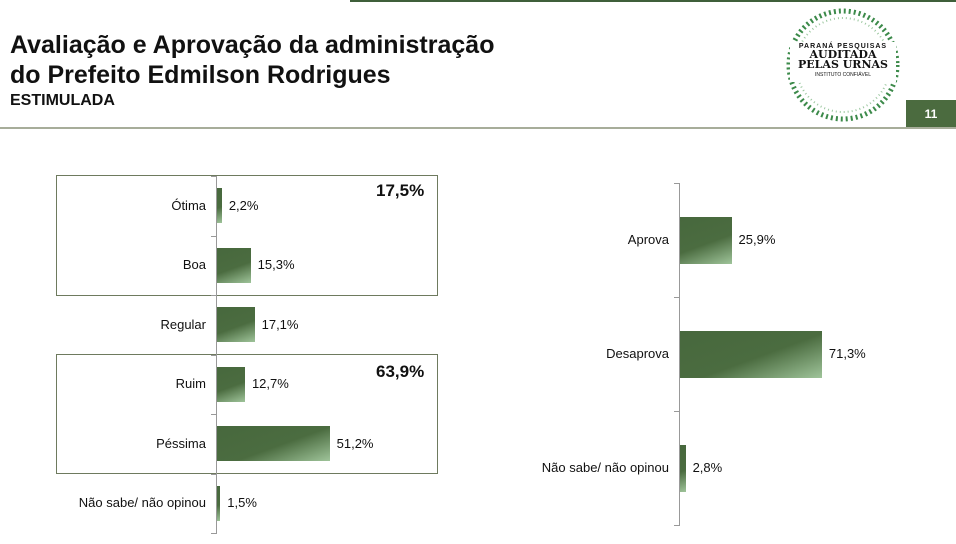  I want to click on category-label: Ruim, so click(190, 384).